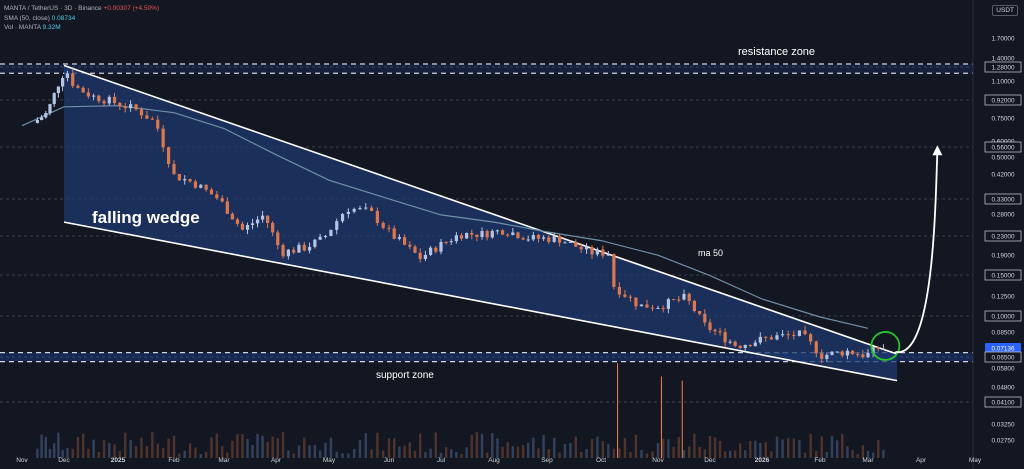 The width and height of the screenshot is (1024, 469). Describe the element at coordinates (917, 251) in the screenshot. I see `projection-arrow-path` at that location.